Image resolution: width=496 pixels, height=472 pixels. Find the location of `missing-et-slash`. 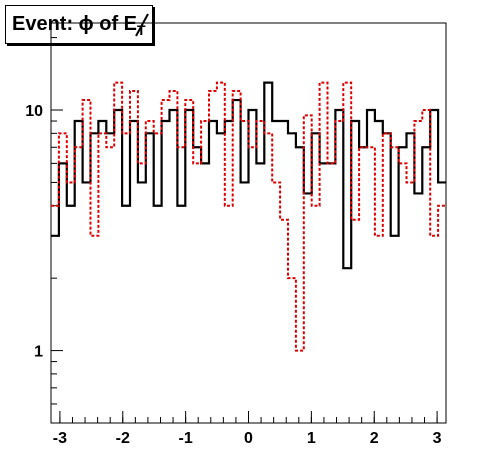

missing-et-slash is located at coordinates (142, 25).